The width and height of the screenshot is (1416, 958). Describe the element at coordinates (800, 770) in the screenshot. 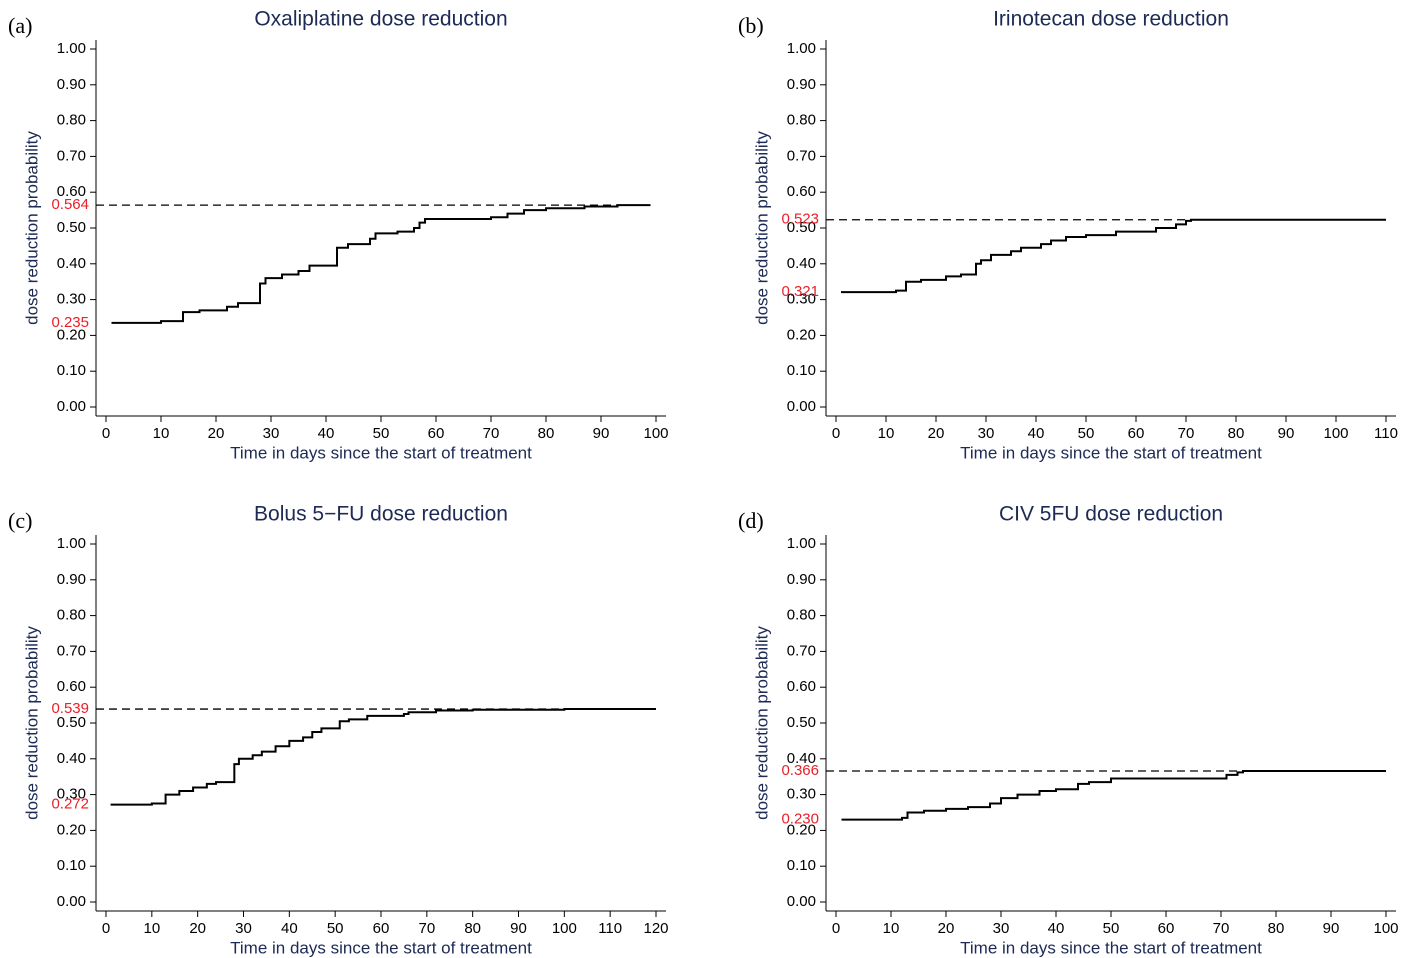

I see `annotation-label: 0.366` at that location.